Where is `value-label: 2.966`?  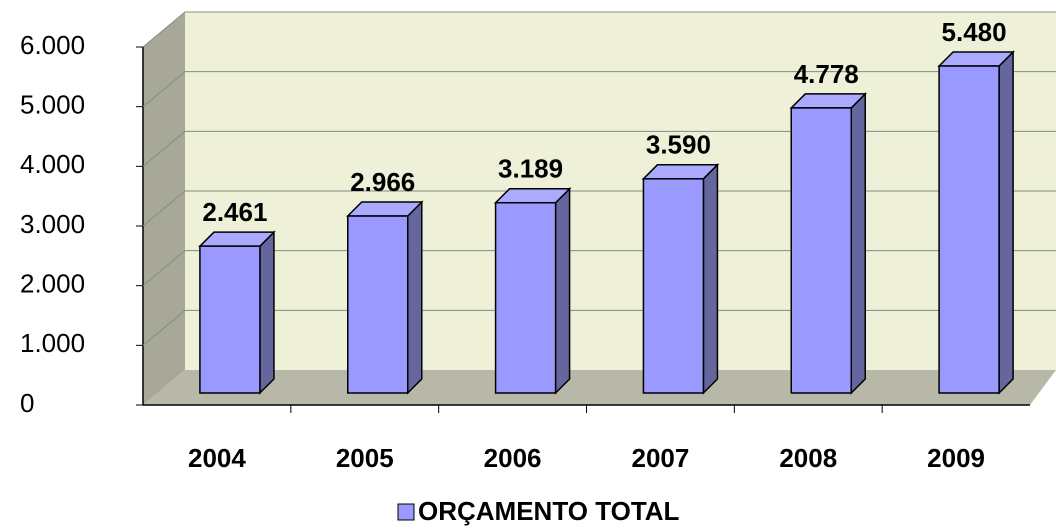
value-label: 2.966 is located at coordinates (382, 182).